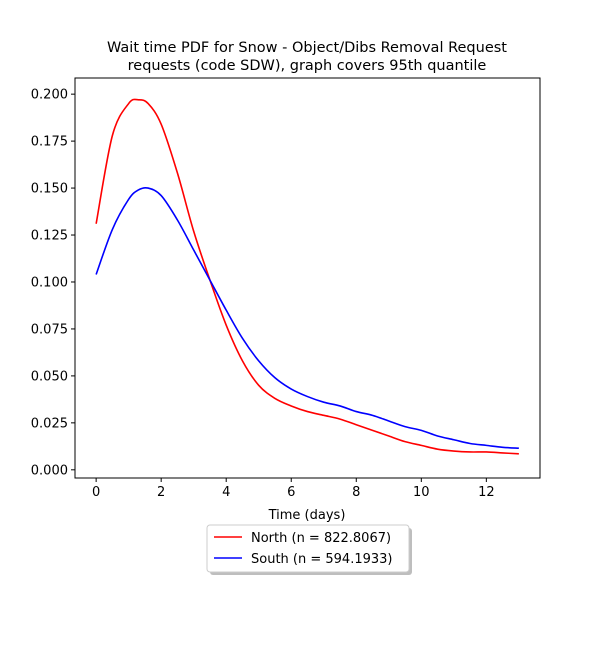  What do you see at coordinates (49, 423) in the screenshot?
I see `y-tick-label: 0.025` at bounding box center [49, 423].